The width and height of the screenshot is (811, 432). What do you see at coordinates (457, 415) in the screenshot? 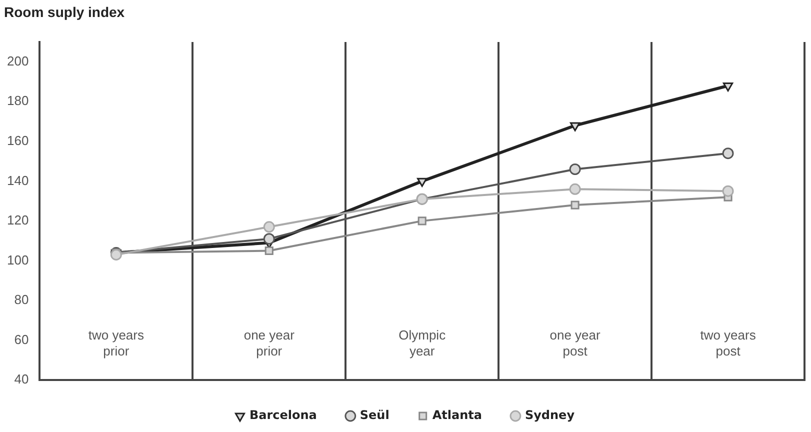
I see `legend-label: Atlanta` at bounding box center [457, 415].